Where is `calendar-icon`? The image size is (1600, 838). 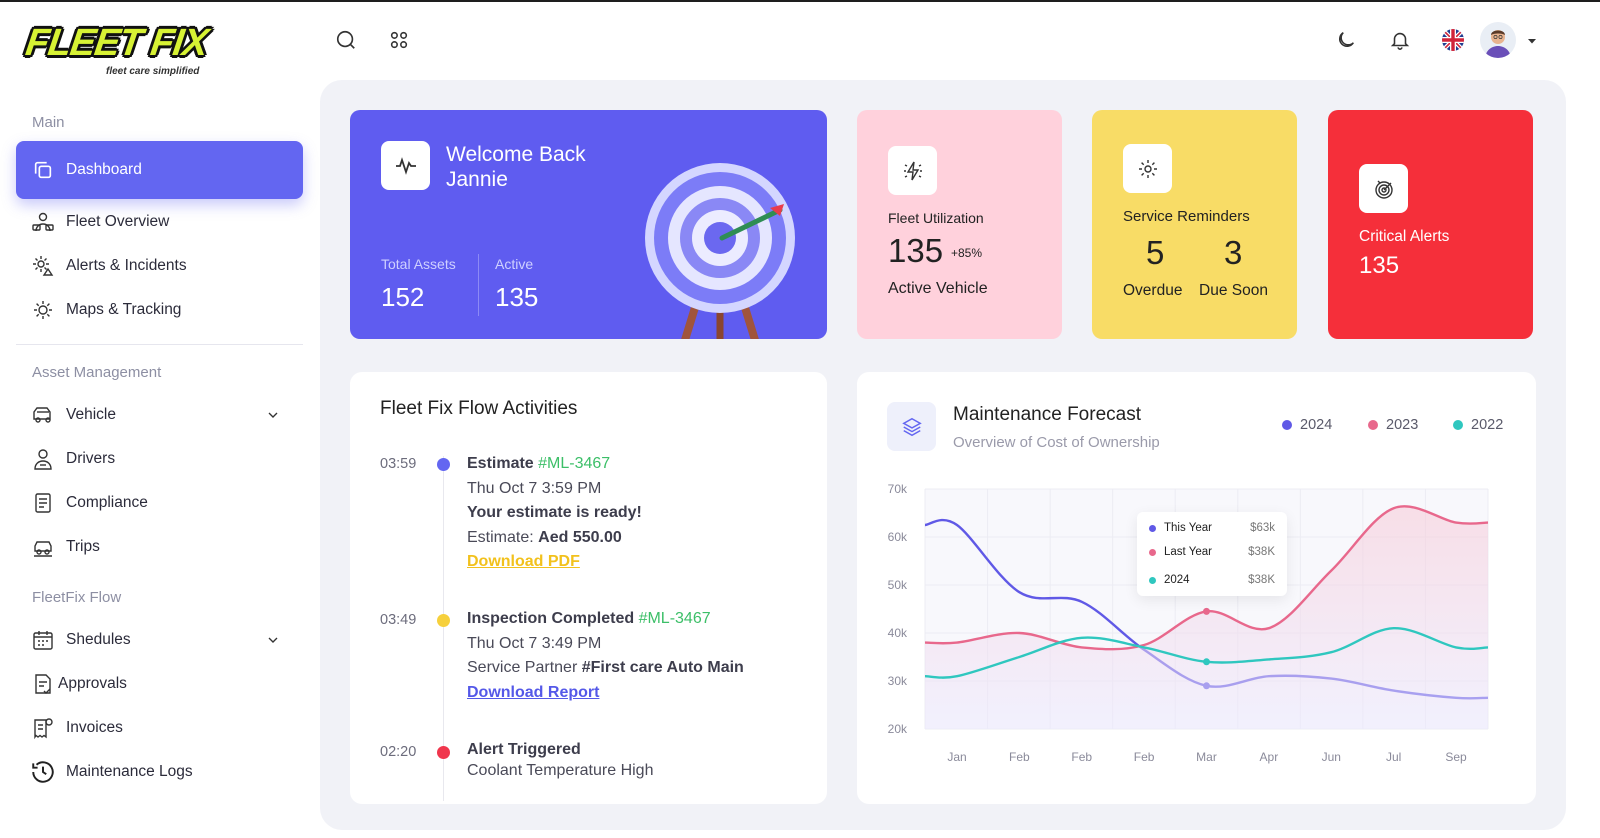 calendar-icon is located at coordinates (43, 640).